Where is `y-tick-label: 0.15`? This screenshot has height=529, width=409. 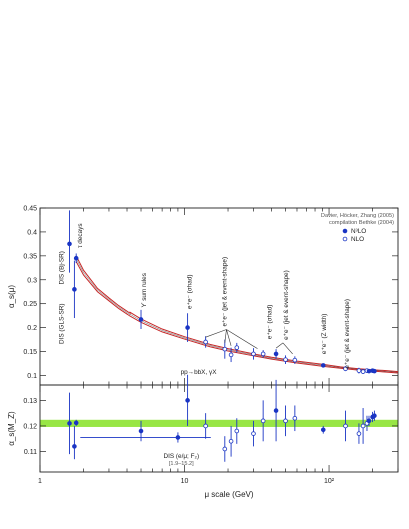
y-tick-label: 0.15 is located at coordinates (30, 352).